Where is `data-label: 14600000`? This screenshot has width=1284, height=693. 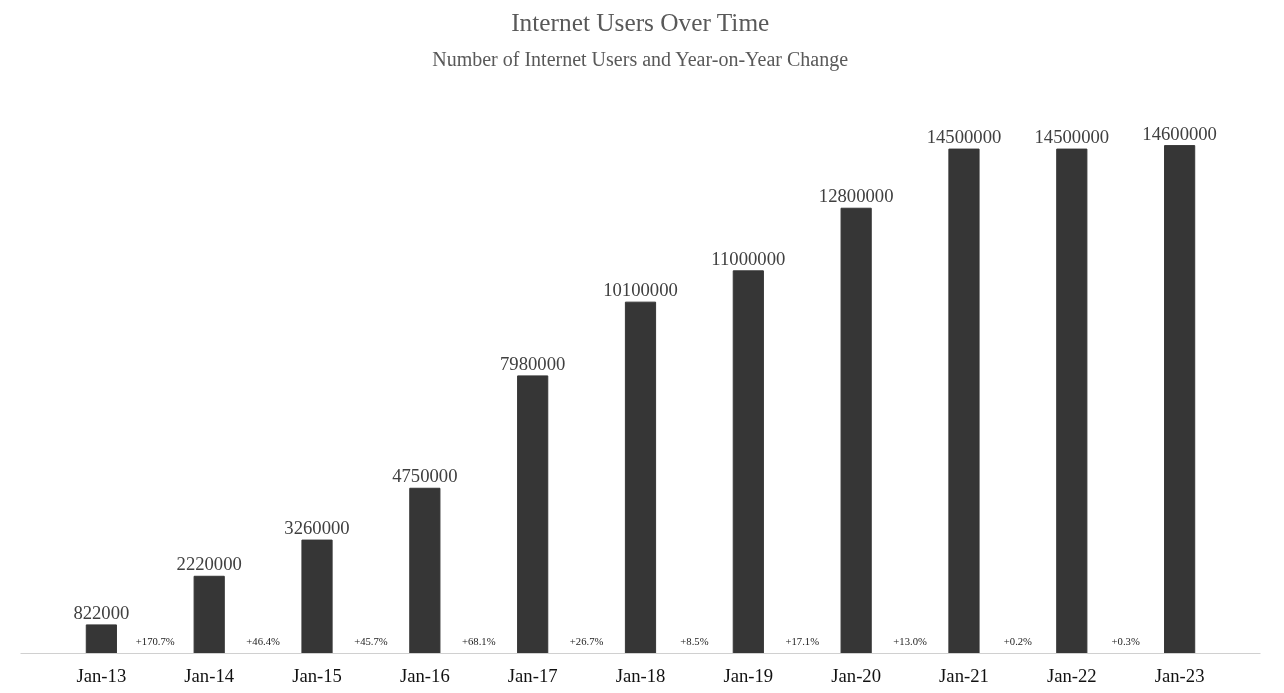 data-label: 14600000 is located at coordinates (1179, 133).